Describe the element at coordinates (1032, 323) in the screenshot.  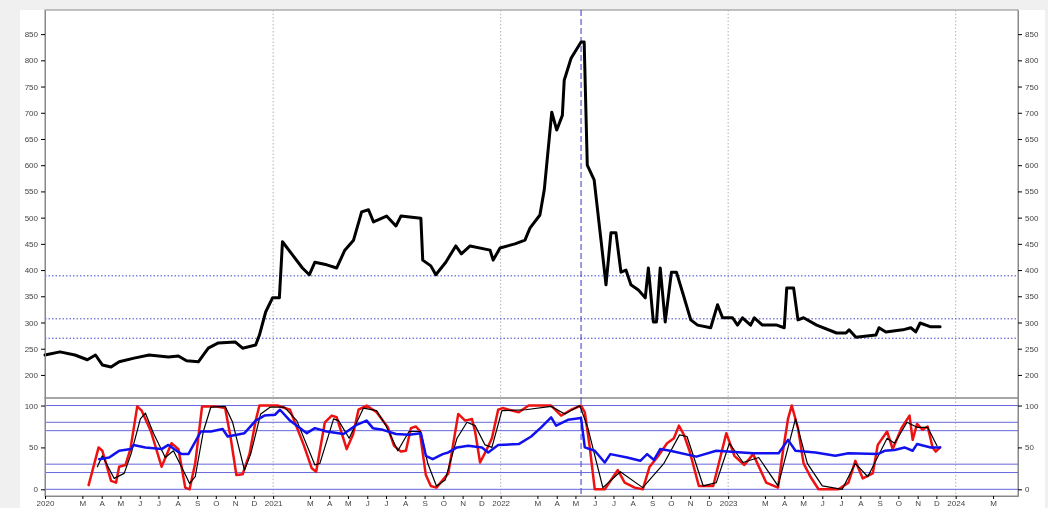
I see `y2-tick-label: 300` at that location.